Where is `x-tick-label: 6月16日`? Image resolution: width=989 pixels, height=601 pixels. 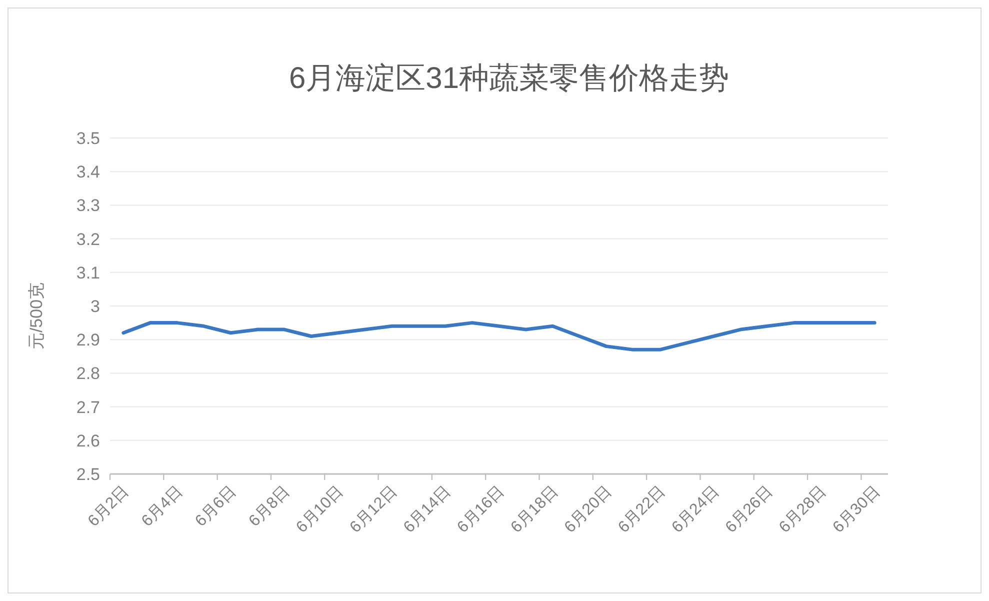
x-tick-label: 6月16日 is located at coordinates (481, 509).